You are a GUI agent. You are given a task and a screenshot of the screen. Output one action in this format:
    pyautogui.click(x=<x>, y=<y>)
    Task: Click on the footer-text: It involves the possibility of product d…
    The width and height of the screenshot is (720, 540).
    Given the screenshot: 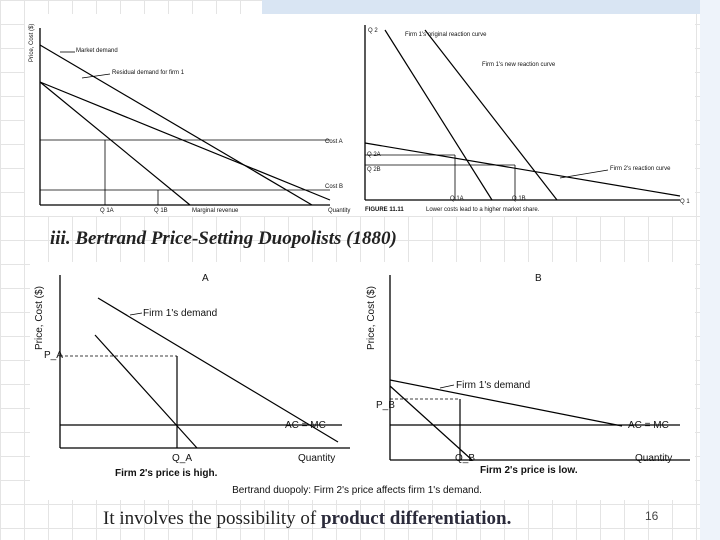 What is the action you would take?
    pyautogui.click(x=307, y=518)
    